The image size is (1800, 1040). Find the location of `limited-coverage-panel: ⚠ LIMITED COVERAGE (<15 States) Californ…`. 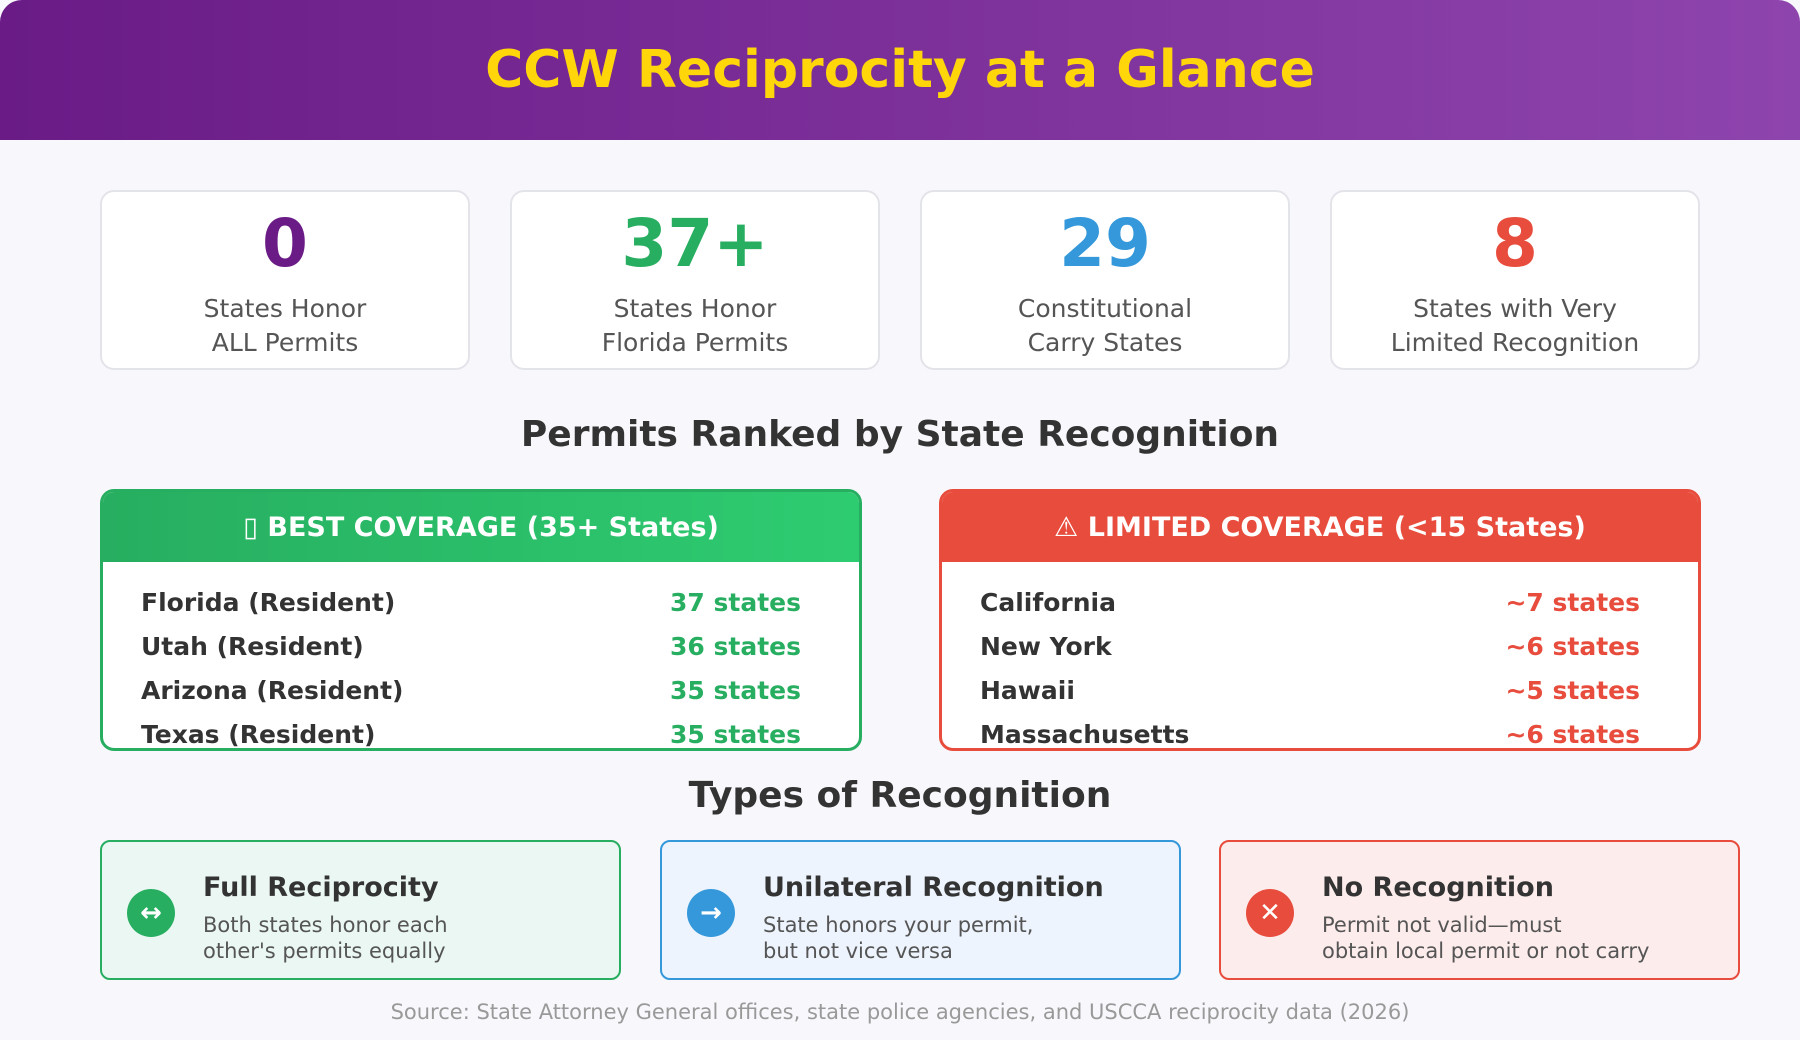

limited-coverage-panel: ⚠ LIMITED COVERAGE (<15 States) Californ… is located at coordinates (1320, 620).